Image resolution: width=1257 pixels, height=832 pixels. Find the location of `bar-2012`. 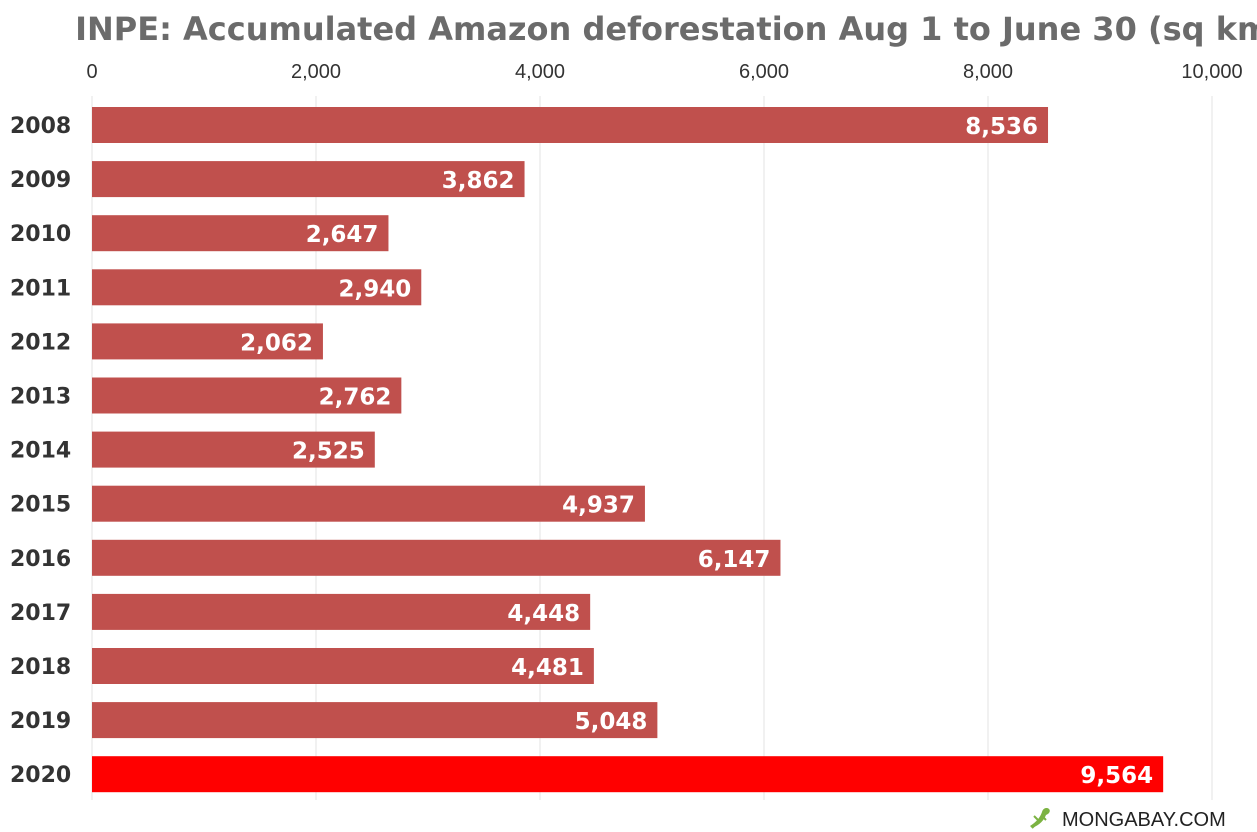

bar-2012 is located at coordinates (207, 341).